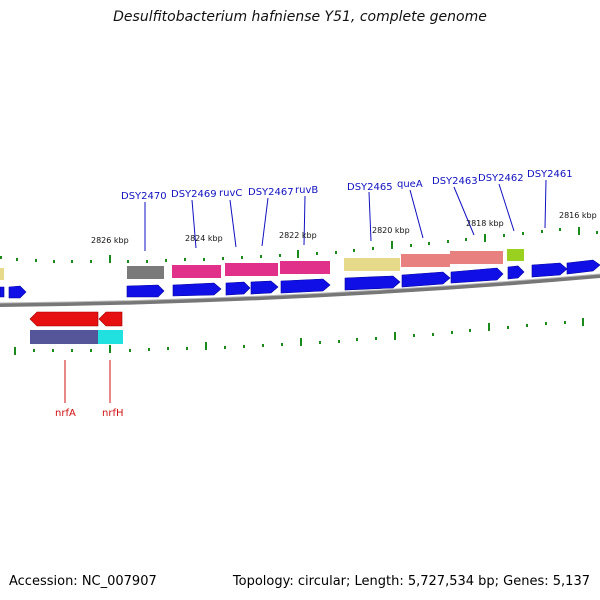 The height and width of the screenshot is (600, 600). What do you see at coordinates (87, 381) in the screenshot?
I see `bottom-label-leaders` at bounding box center [87, 381].